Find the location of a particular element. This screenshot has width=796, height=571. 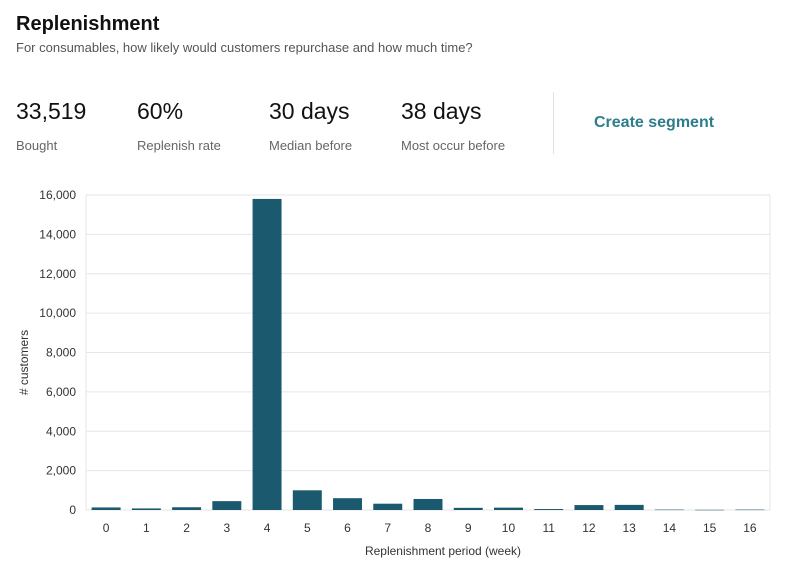

y-tick-label: 10,000 is located at coordinates (57, 313).